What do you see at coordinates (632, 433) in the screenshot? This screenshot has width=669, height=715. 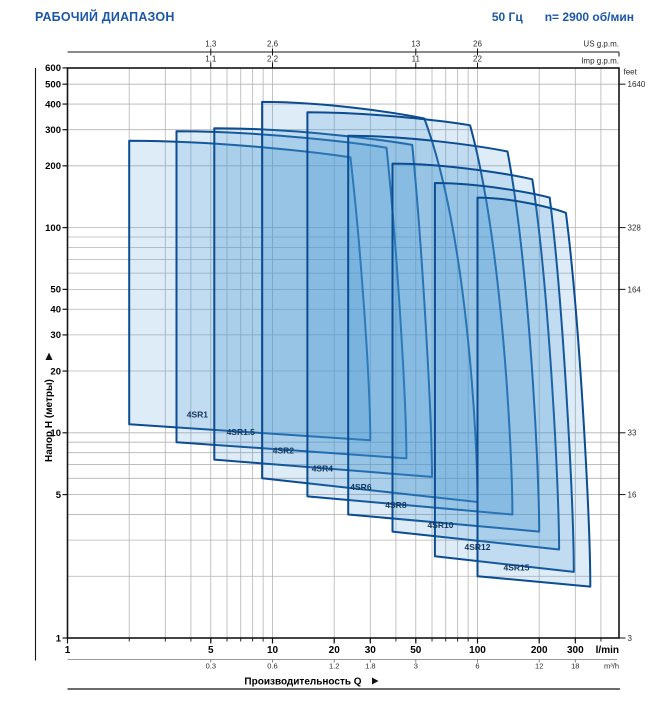 I see `feet-tick-label: 33` at bounding box center [632, 433].